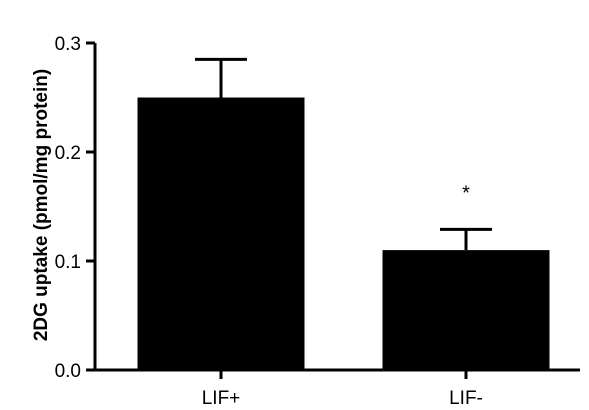 The image size is (589, 410). Describe the element at coordinates (466, 398) in the screenshot. I see `x-tick-label: LIF-` at that location.